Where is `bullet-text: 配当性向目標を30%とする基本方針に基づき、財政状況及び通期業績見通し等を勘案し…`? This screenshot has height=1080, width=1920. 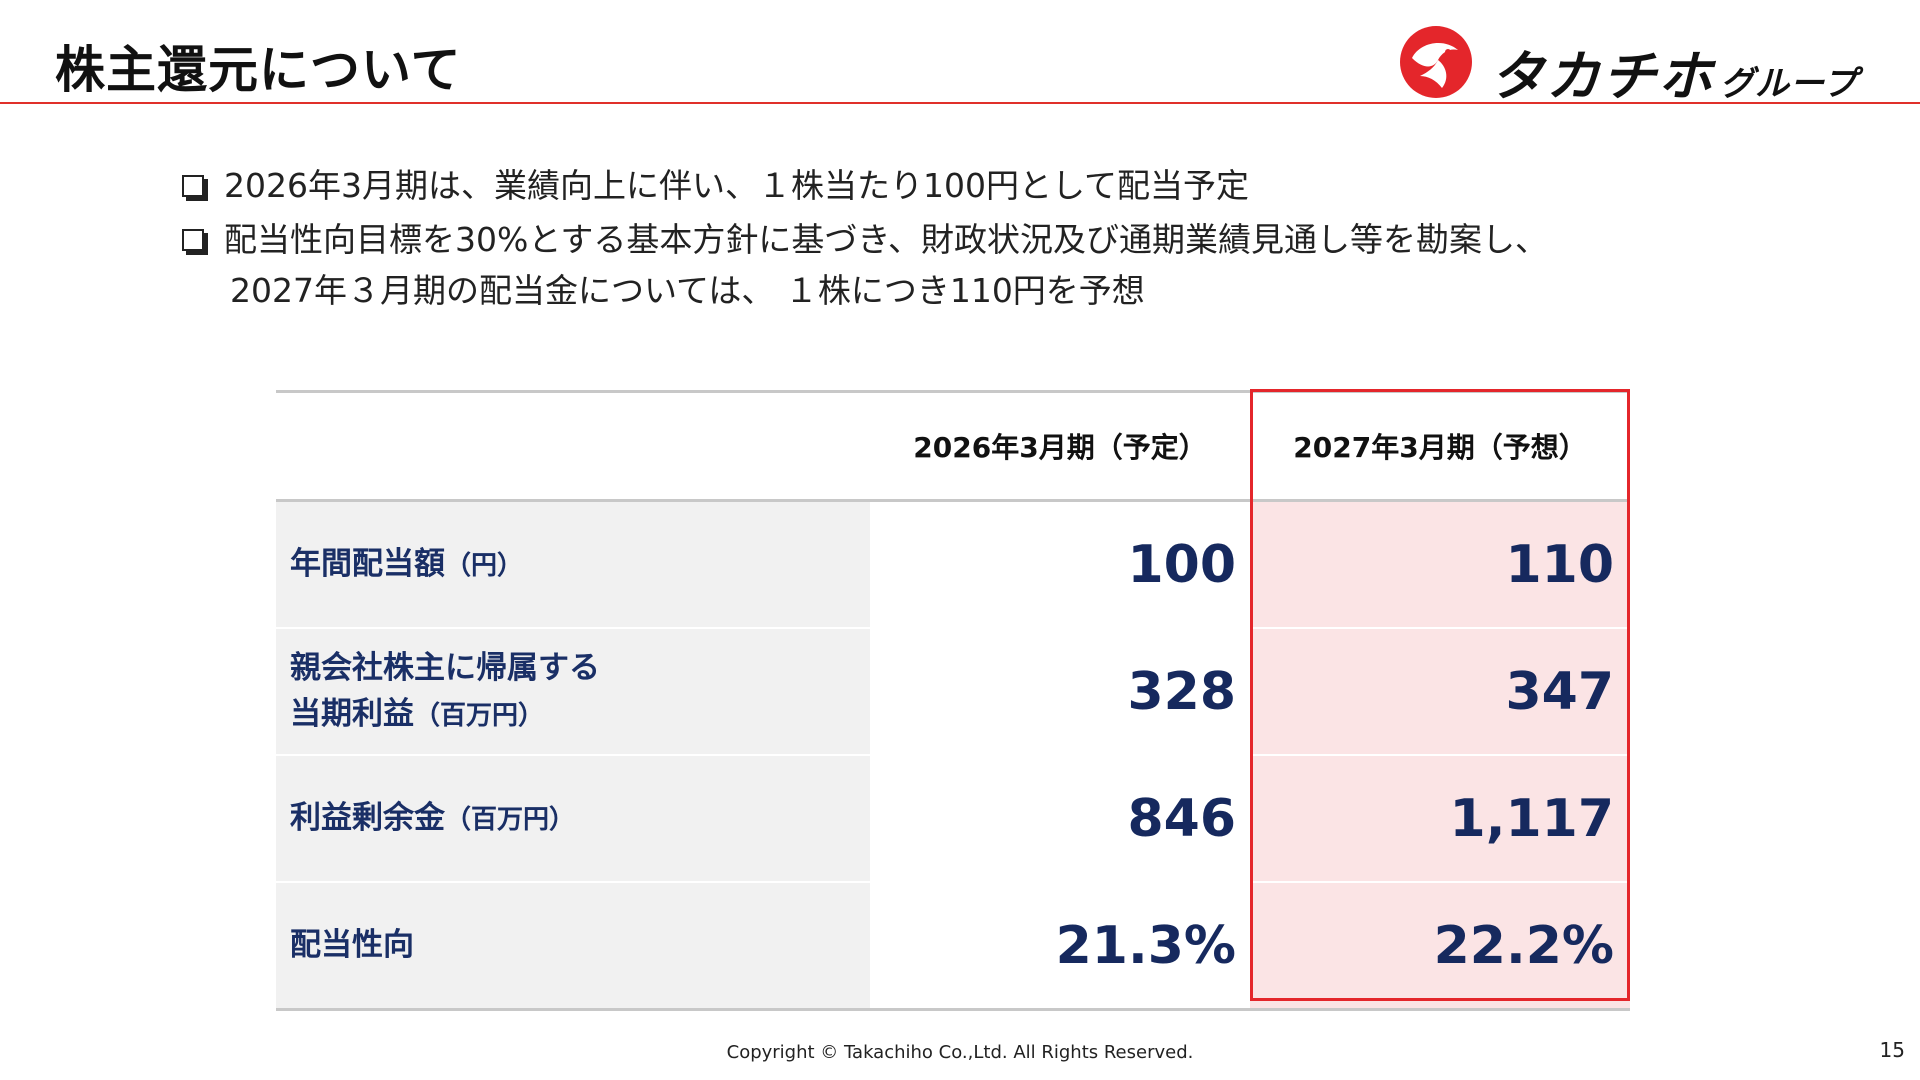 bullet-text: 配当性向目標を30%とする基本方針に基づき、財政状況及び通期業績見通し等を勘案し… is located at coordinates (886, 239).